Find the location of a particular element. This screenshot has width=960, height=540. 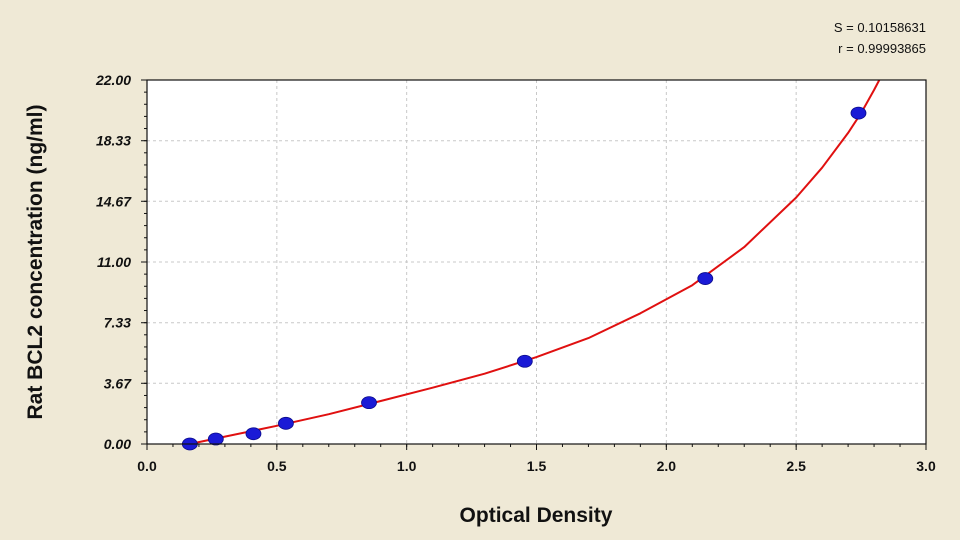

x-tick-labels: 0.0 0.5 1.0 1.5 2.0 2.5 3.0 is located at coordinates (536, 466).